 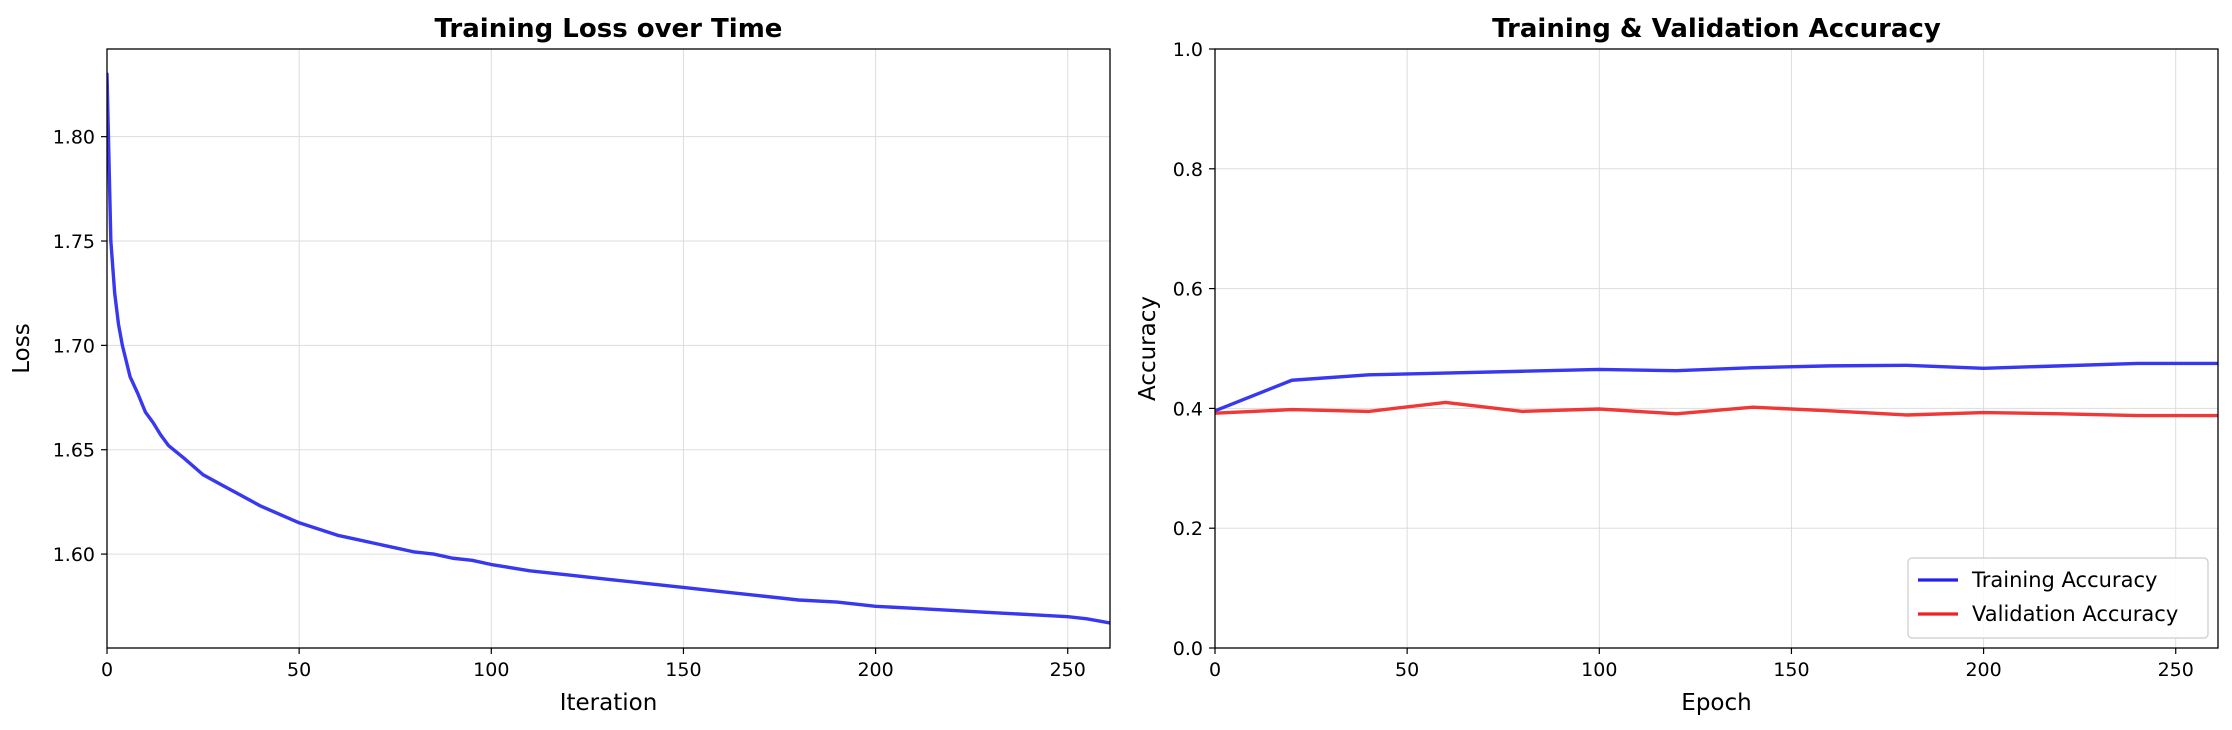 What do you see at coordinates (2075, 614) in the screenshot?
I see `legend-label-validation: Validation Accuracy` at bounding box center [2075, 614].